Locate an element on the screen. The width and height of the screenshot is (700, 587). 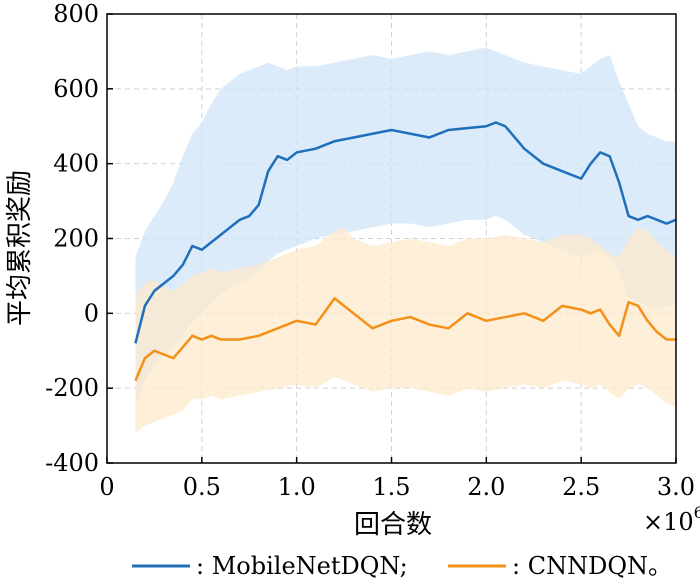
y-tick-label: 800 is located at coordinates (76, 14).